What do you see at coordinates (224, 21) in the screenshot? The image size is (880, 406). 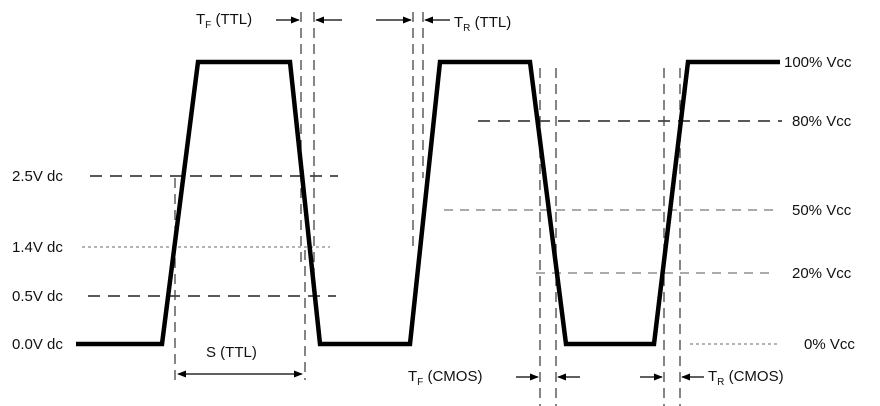 I see `label-tf-ttl: TF (TTL)` at bounding box center [224, 21].